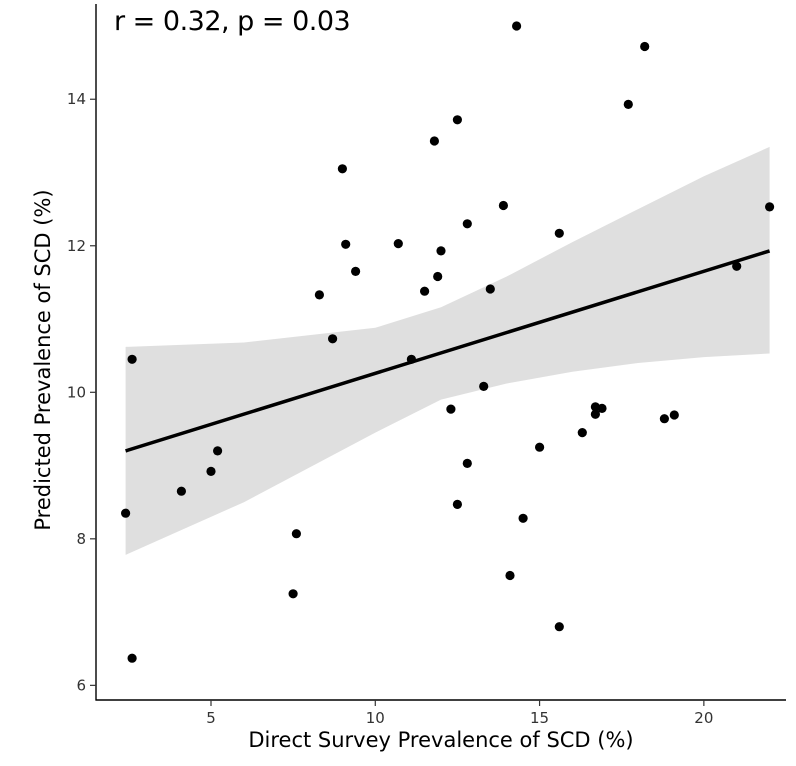 The width and height of the screenshot is (796, 766). Describe the element at coordinates (43, 360) in the screenshot. I see `y-axis-label: Predicted Prevalence of SCD (%)` at that location.